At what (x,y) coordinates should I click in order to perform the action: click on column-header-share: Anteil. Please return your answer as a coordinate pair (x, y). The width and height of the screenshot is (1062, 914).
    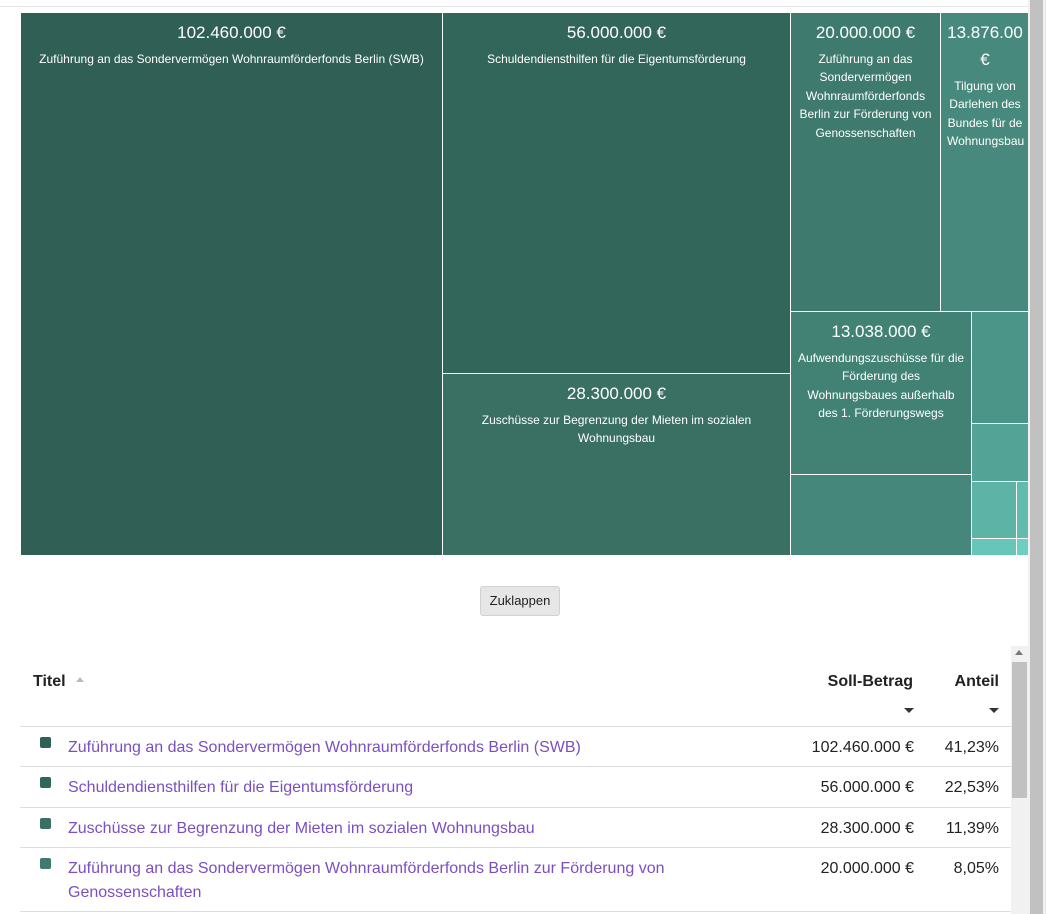
    Looking at the image, I should click on (976, 681).